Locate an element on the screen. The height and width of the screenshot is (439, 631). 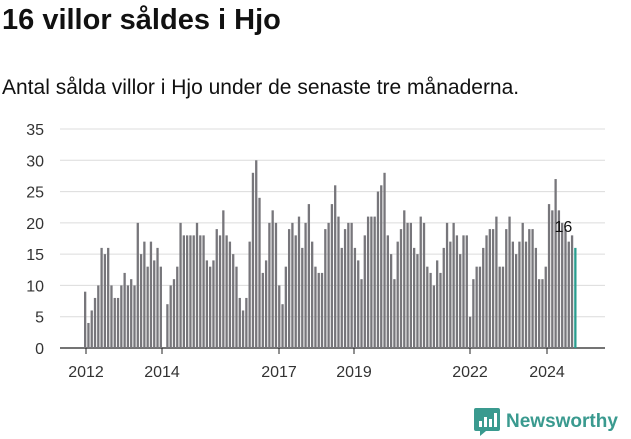
data-labels: 16 is located at coordinates (563, 227).